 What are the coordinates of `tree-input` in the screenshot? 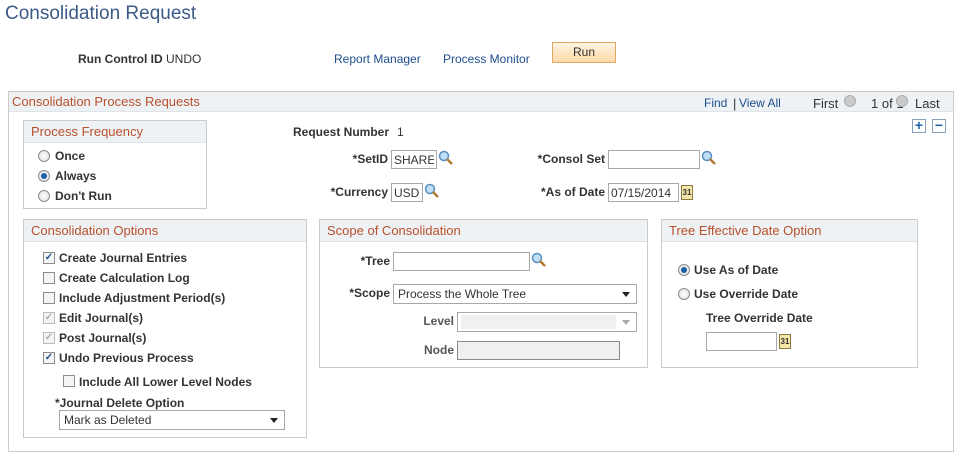 It's located at (461, 261).